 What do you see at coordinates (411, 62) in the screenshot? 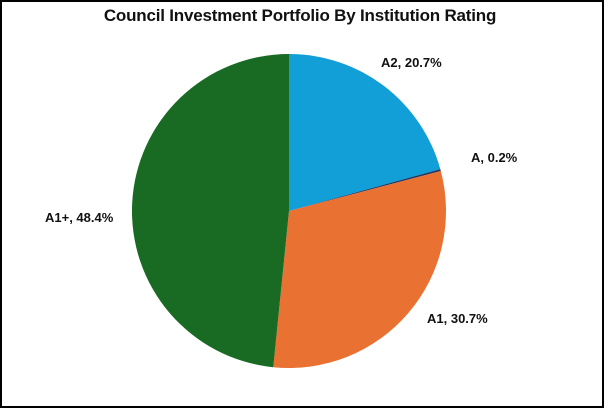
I see `data-label-a2: A2, 20.7%` at bounding box center [411, 62].